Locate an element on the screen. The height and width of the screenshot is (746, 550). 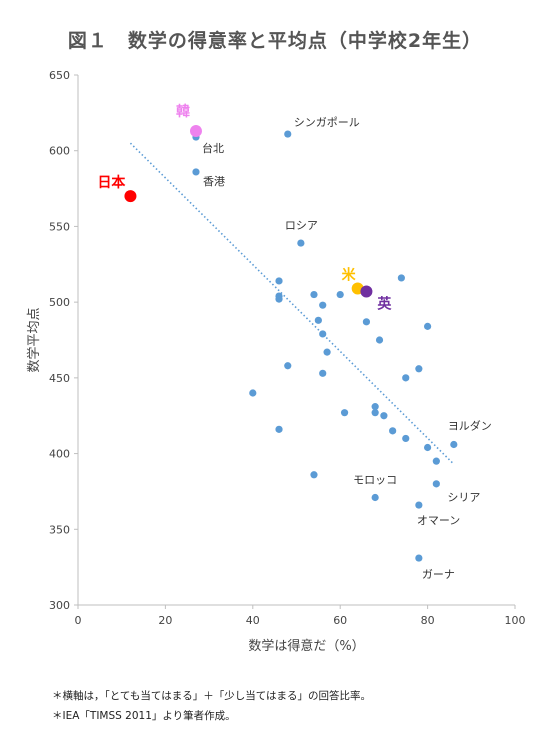
data-point-label: ロシア is located at coordinates (301, 225).